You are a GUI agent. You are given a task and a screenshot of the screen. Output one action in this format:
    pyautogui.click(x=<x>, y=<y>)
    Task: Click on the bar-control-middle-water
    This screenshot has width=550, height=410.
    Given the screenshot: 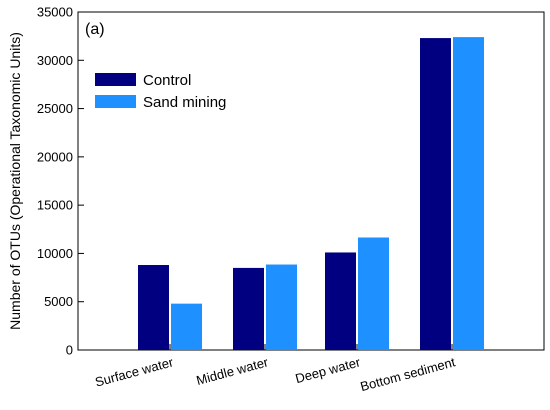 What is the action you would take?
    pyautogui.click(x=248, y=308)
    